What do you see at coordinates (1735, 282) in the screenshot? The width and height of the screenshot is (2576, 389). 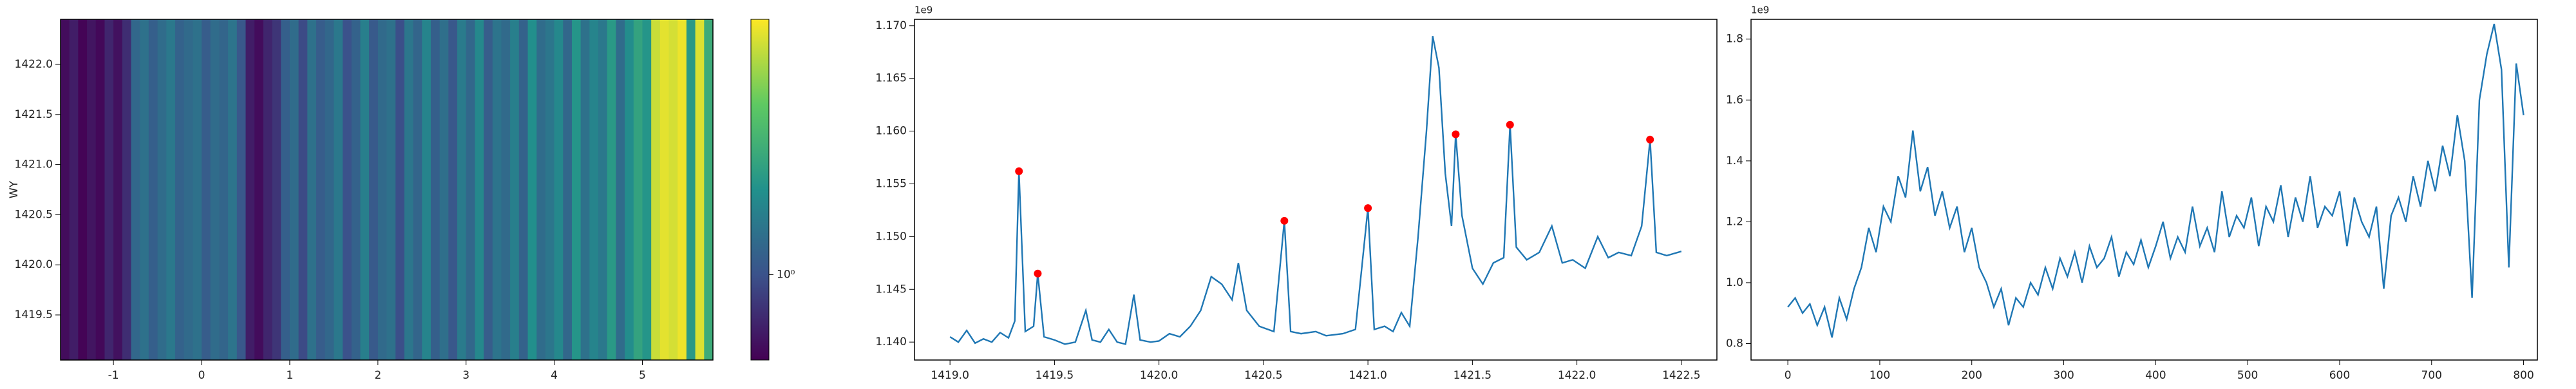 I see `y-tick-label: 1.0` at bounding box center [1735, 282].